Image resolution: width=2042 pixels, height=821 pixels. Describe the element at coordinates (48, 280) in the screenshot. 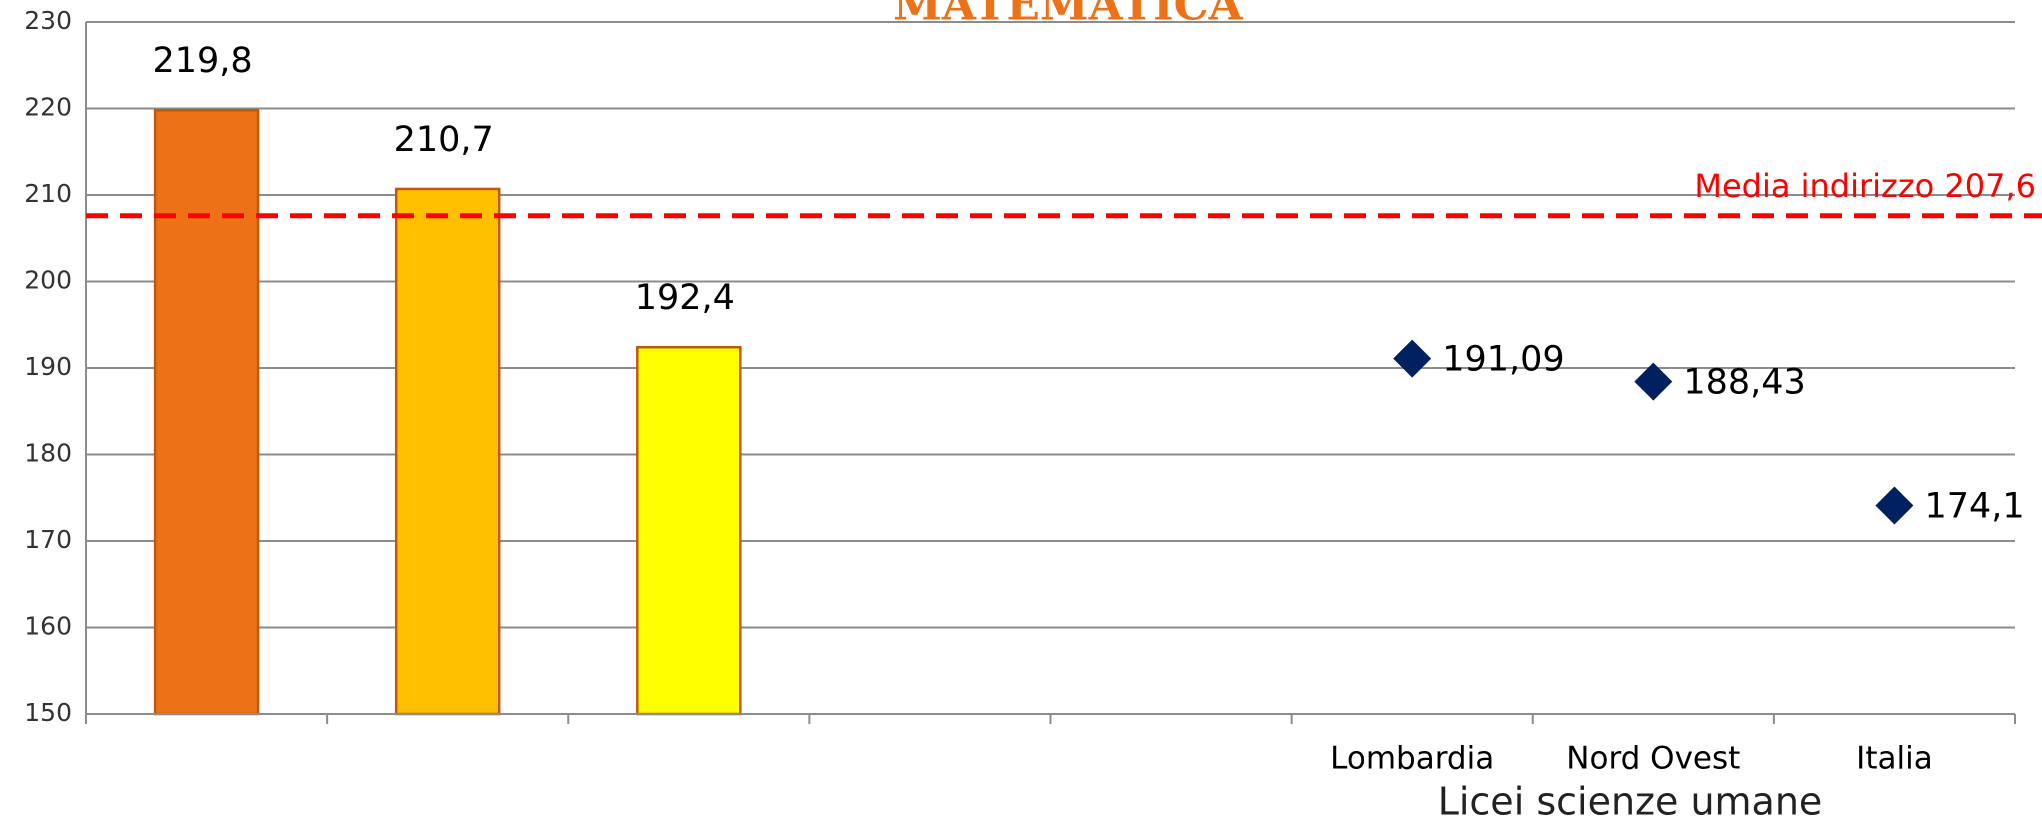

I see `y-tick-label: 200` at that location.